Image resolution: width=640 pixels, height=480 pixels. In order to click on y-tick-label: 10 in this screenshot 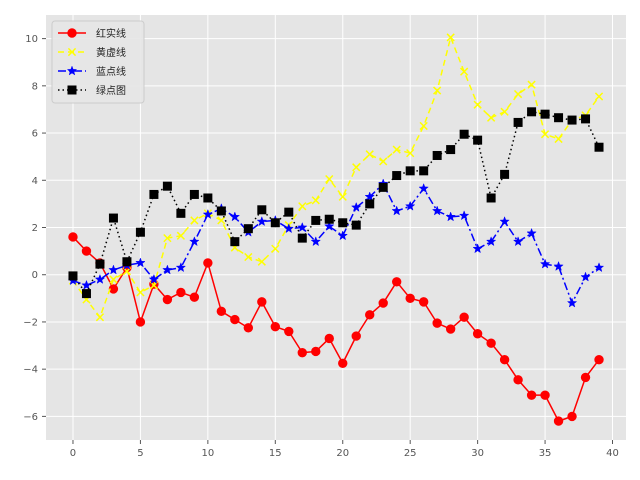, I will do `click(31, 39)`.